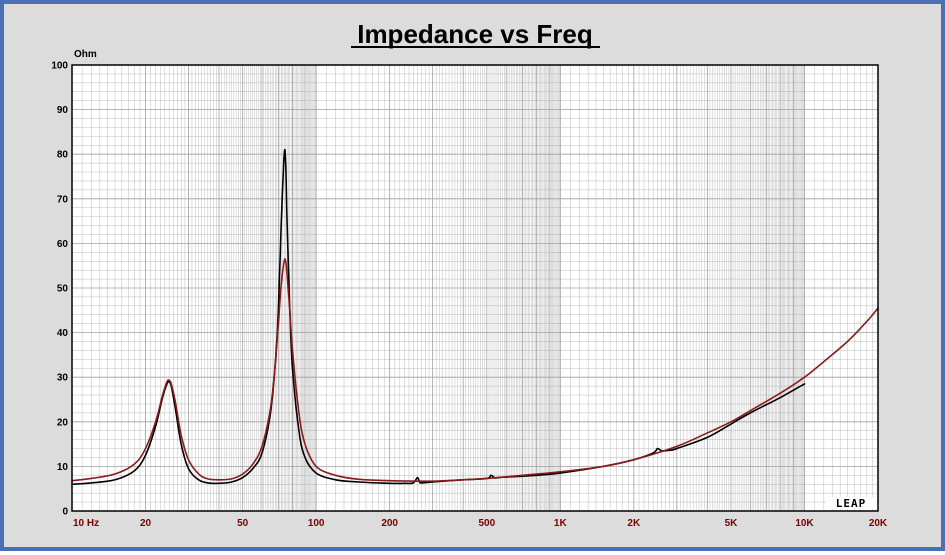 The image size is (945, 555). Describe the element at coordinates (243, 523) in the screenshot. I see `x-tick-label: 50` at that location.